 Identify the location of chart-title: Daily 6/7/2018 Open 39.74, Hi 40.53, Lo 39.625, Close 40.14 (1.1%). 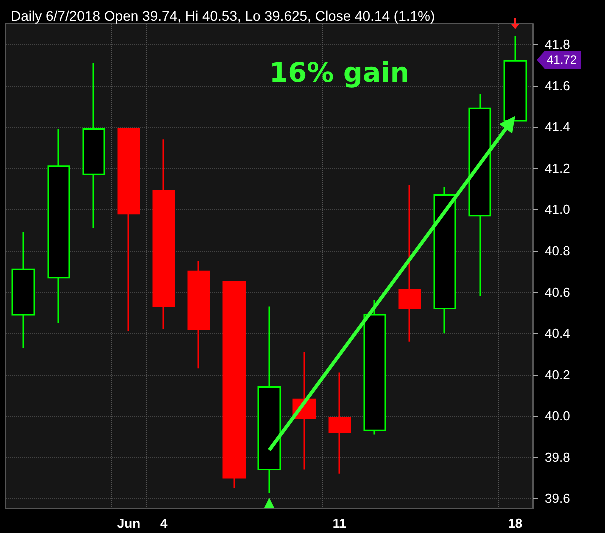
(223, 16).